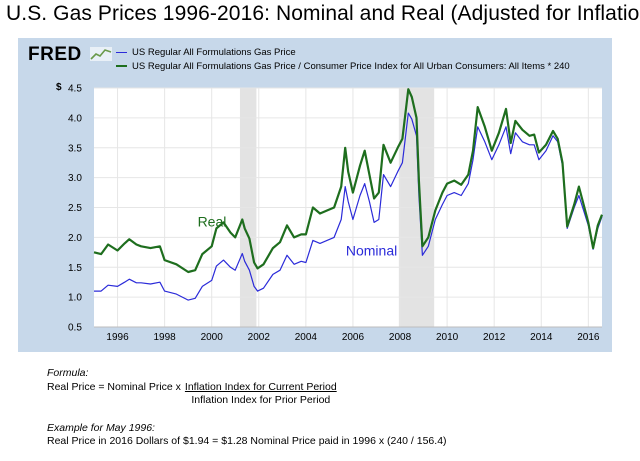 This screenshot has height=461, width=640. What do you see at coordinates (121, 66) in the screenshot?
I see `legend-swatch-real` at bounding box center [121, 66].